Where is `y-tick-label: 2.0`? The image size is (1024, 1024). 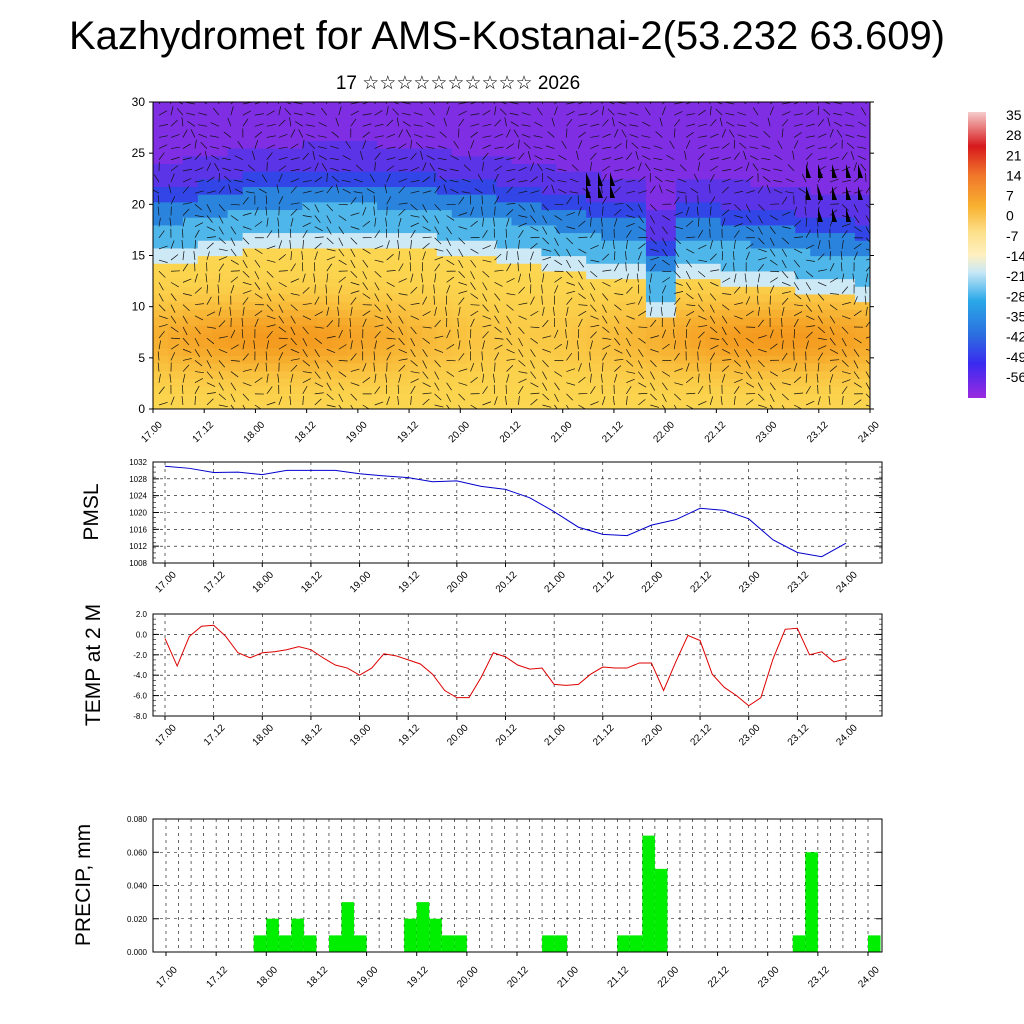
y-tick-label: 2.0 is located at coordinates (142, 614).